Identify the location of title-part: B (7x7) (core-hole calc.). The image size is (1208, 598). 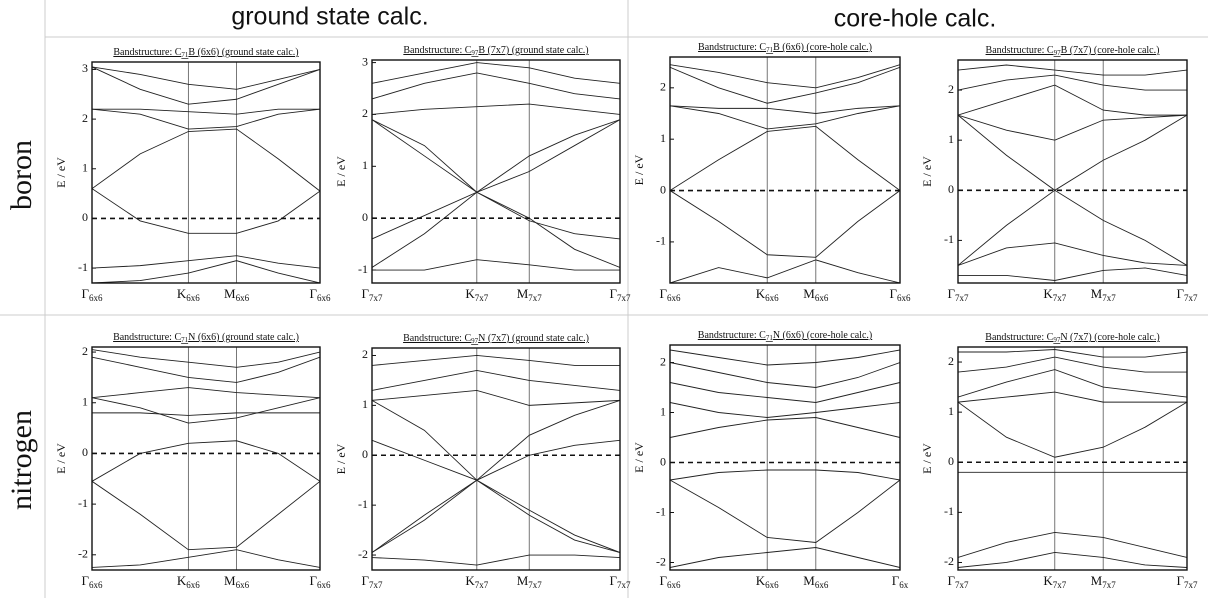
(1110, 50).